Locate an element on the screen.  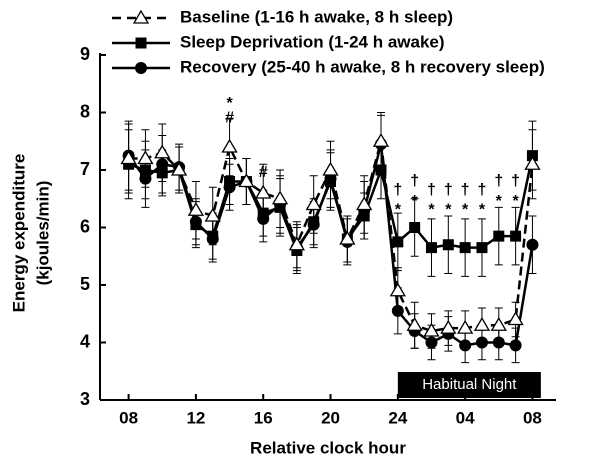
y-tick-label: 4 is located at coordinates (85, 341).